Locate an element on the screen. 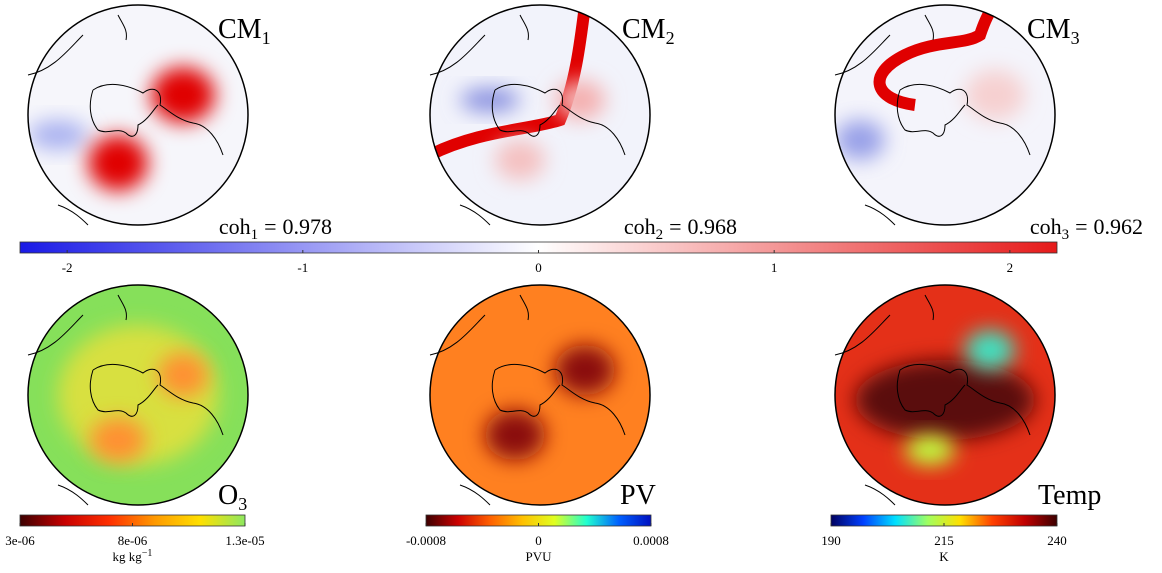 The width and height of the screenshot is (1162, 573). coherence: coh2 = 0.968 is located at coordinates (680, 228).